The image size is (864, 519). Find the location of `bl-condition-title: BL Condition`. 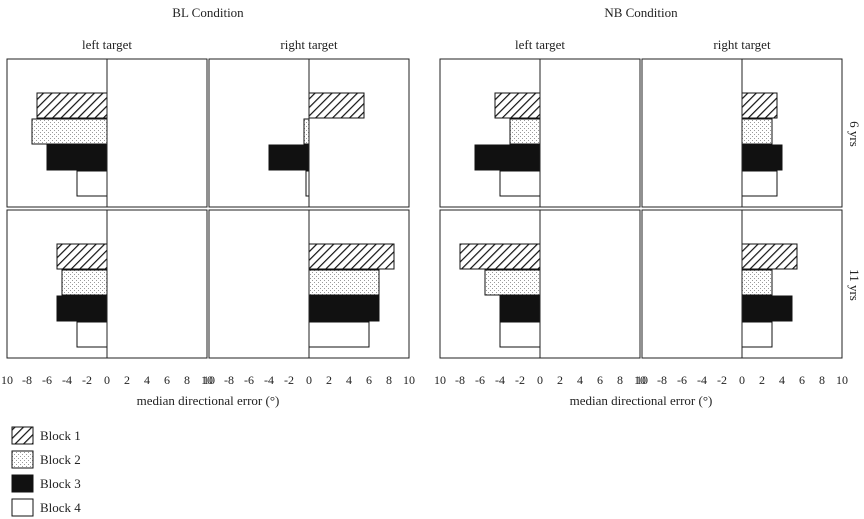

bl-condition-title: BL Condition is located at coordinates (208, 12).